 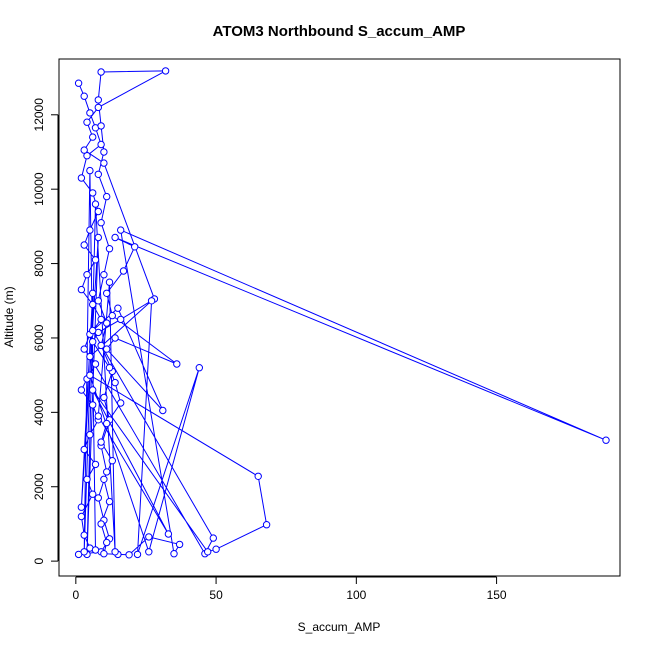 I want to click on x-axis: 0 50 100 150, so click(x=289, y=589).